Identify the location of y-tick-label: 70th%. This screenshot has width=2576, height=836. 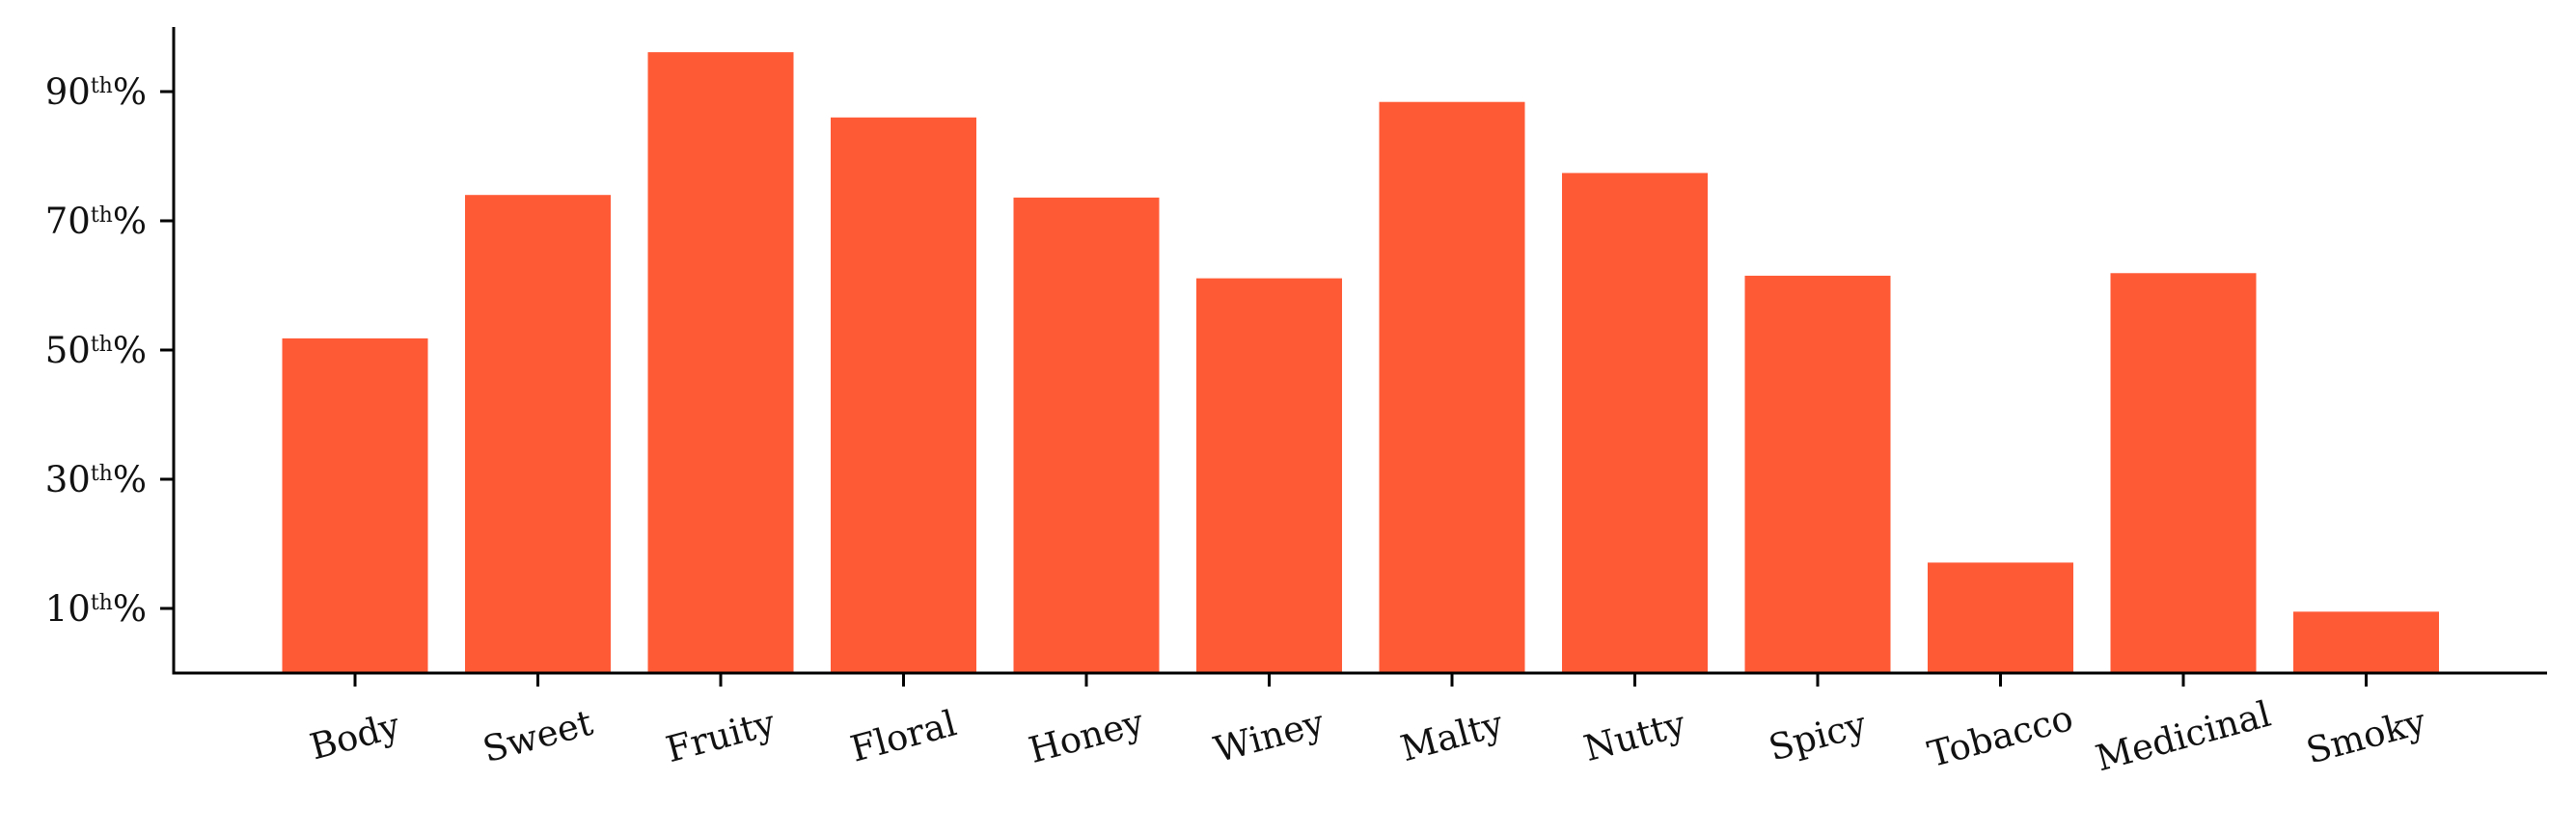
(96, 221).